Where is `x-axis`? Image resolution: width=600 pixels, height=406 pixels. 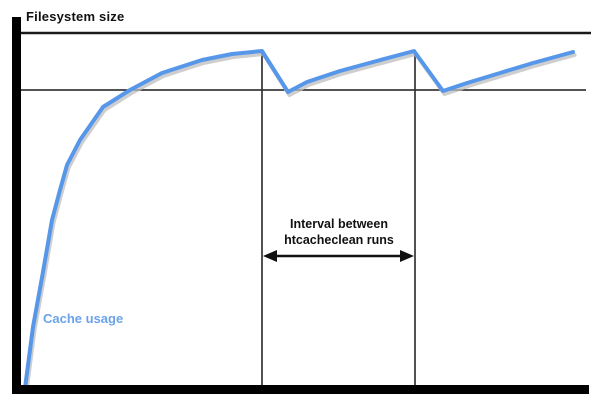
x-axis is located at coordinates (300, 389).